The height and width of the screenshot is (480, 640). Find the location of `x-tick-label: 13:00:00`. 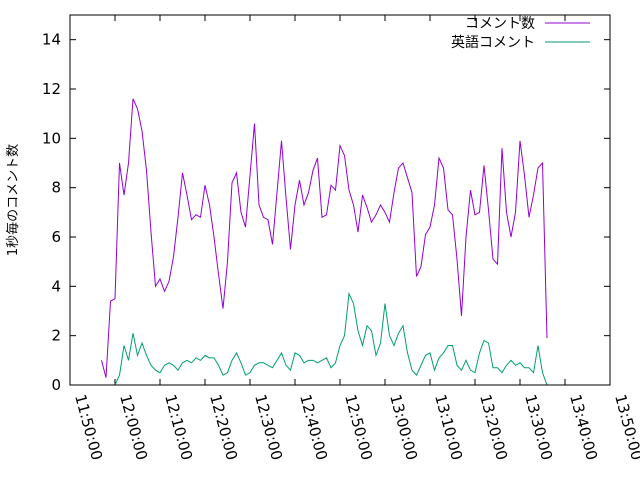

x-tick-label: 13:00:00 is located at coordinates (403, 427).